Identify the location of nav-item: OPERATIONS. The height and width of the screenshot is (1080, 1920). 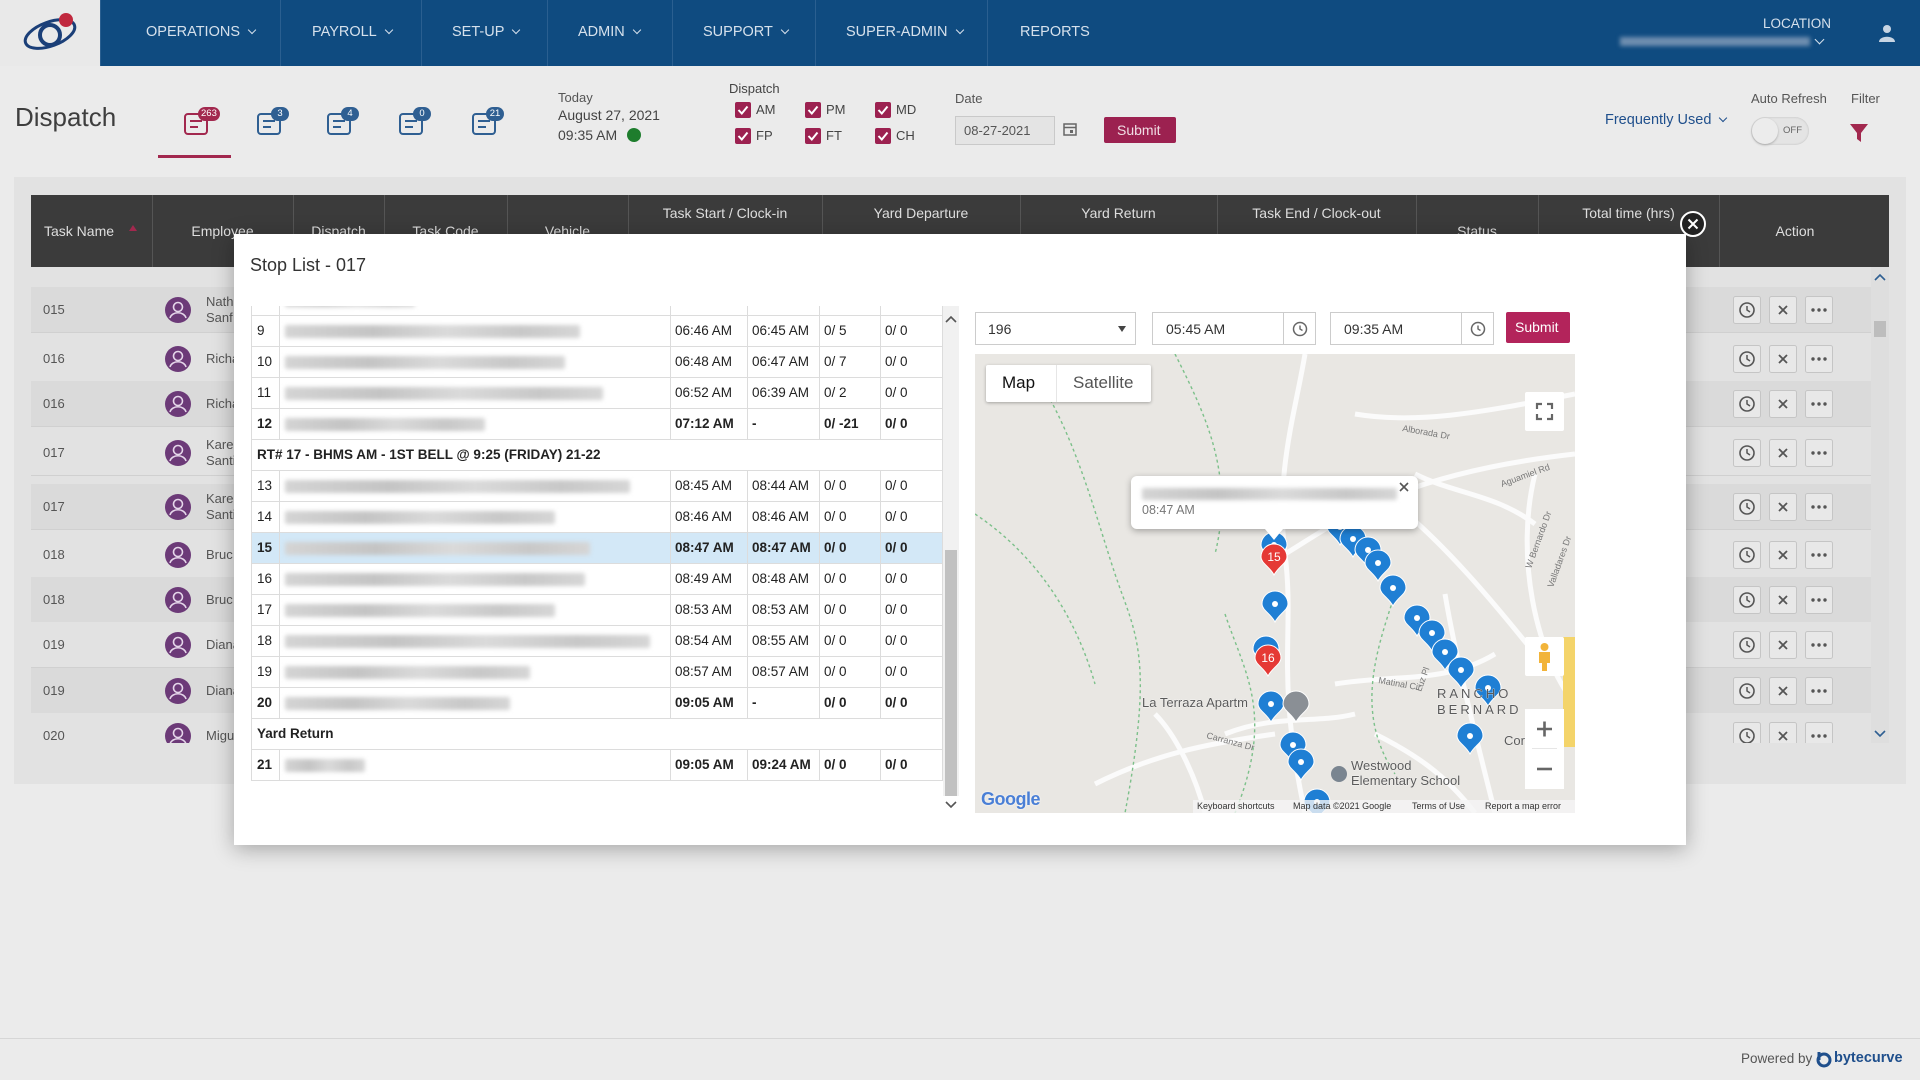
(200, 32).